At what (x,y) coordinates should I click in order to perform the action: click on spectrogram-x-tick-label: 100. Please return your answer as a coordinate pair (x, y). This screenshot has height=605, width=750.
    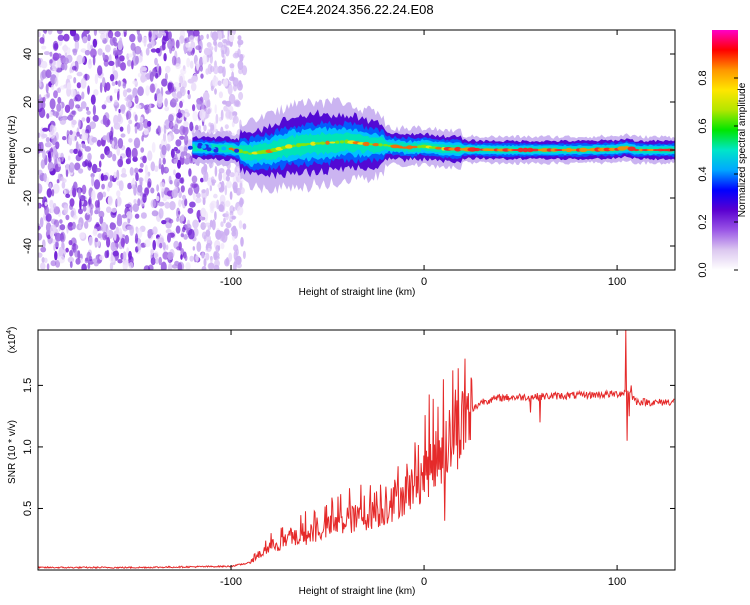
    Looking at the image, I should click on (617, 282).